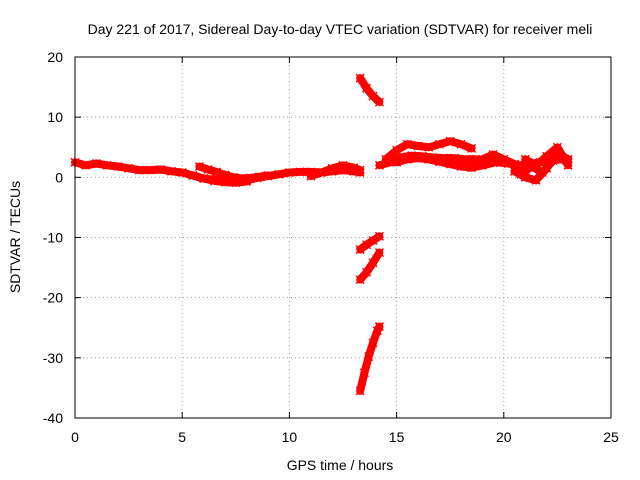 Image resolution: width=640 pixels, height=480 pixels. What do you see at coordinates (15, 237) in the screenshot?
I see `y-axis-label: SDTVAR / TECUs` at bounding box center [15, 237].